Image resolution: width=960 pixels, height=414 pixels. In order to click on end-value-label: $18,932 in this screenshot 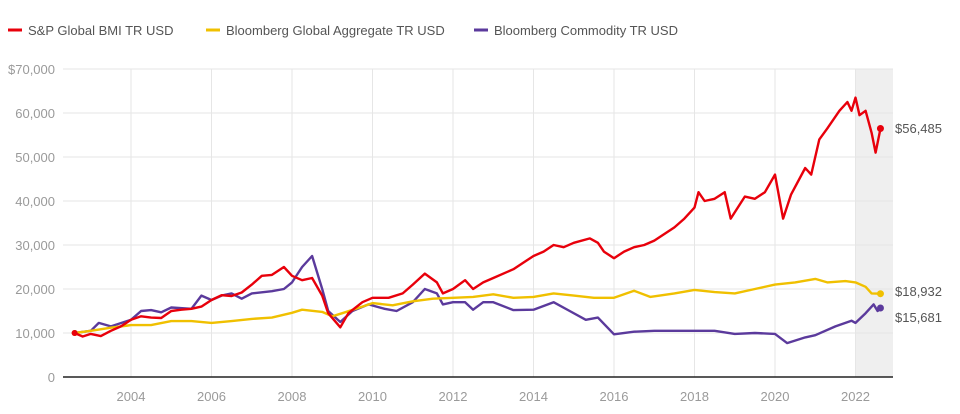, I will do `click(918, 291)`.